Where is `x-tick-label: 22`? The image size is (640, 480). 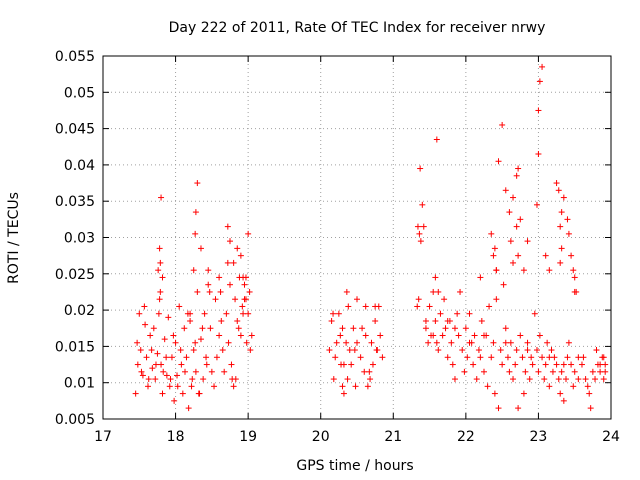
x-tick-label: 22 is located at coordinates (466, 437).